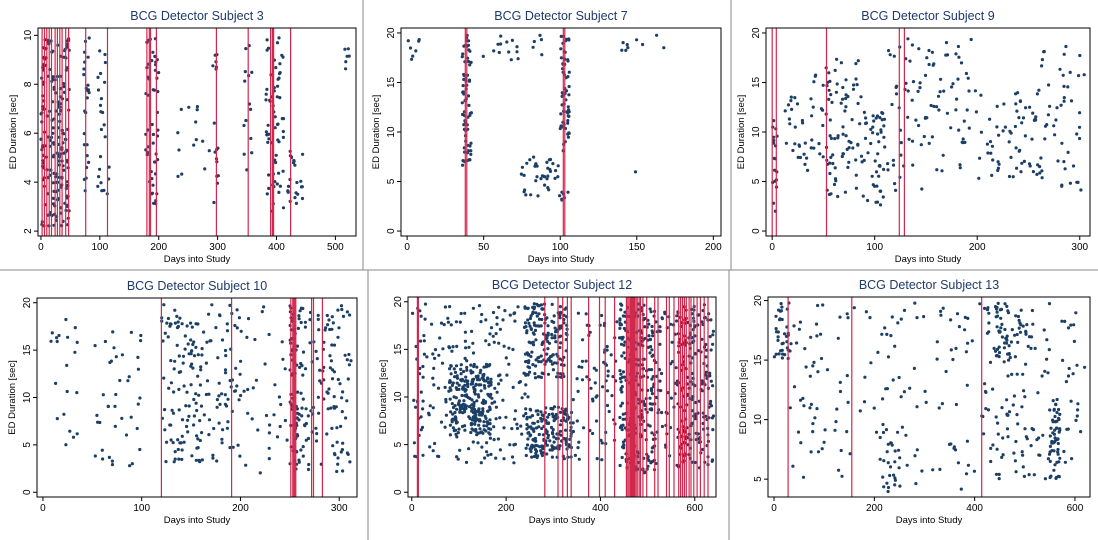 This screenshot has height=540, width=1098. Describe the element at coordinates (484, 247) in the screenshot. I see `x-tick-label: 50` at that location.